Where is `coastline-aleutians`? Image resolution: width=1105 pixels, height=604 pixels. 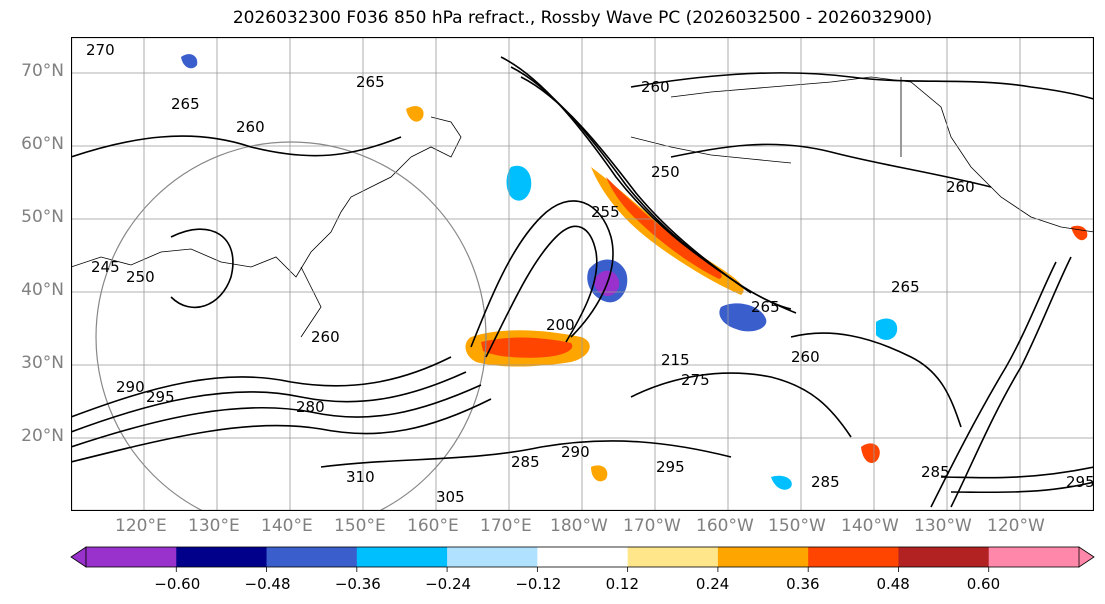
coastline-aleutians is located at coordinates (711, 150).